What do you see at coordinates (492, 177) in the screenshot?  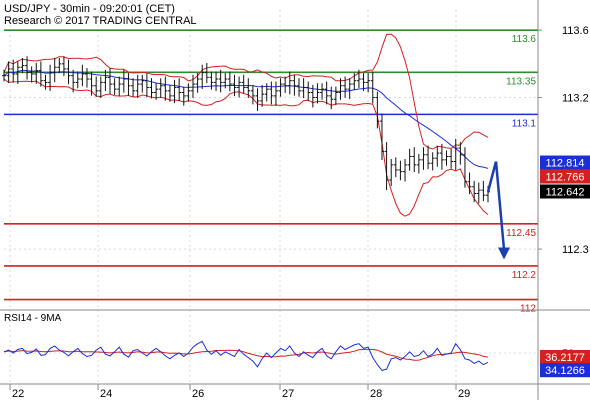 I see `forecast-lead` at bounding box center [492, 177].